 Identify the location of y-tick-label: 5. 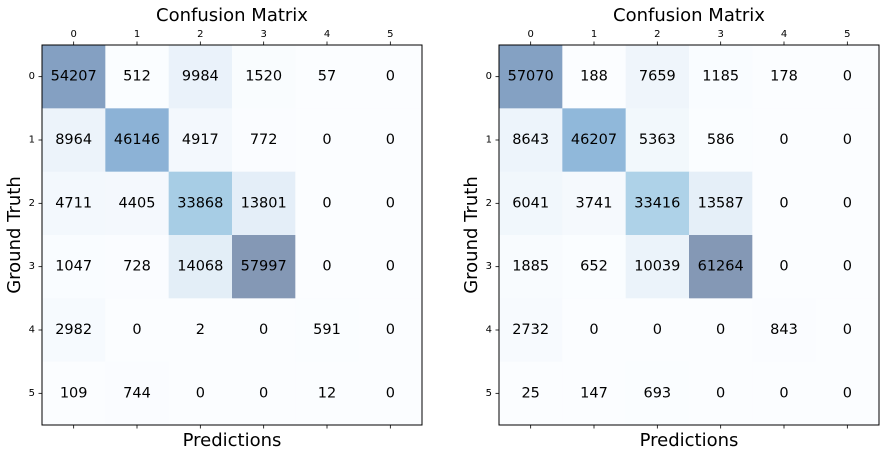
(32, 393).